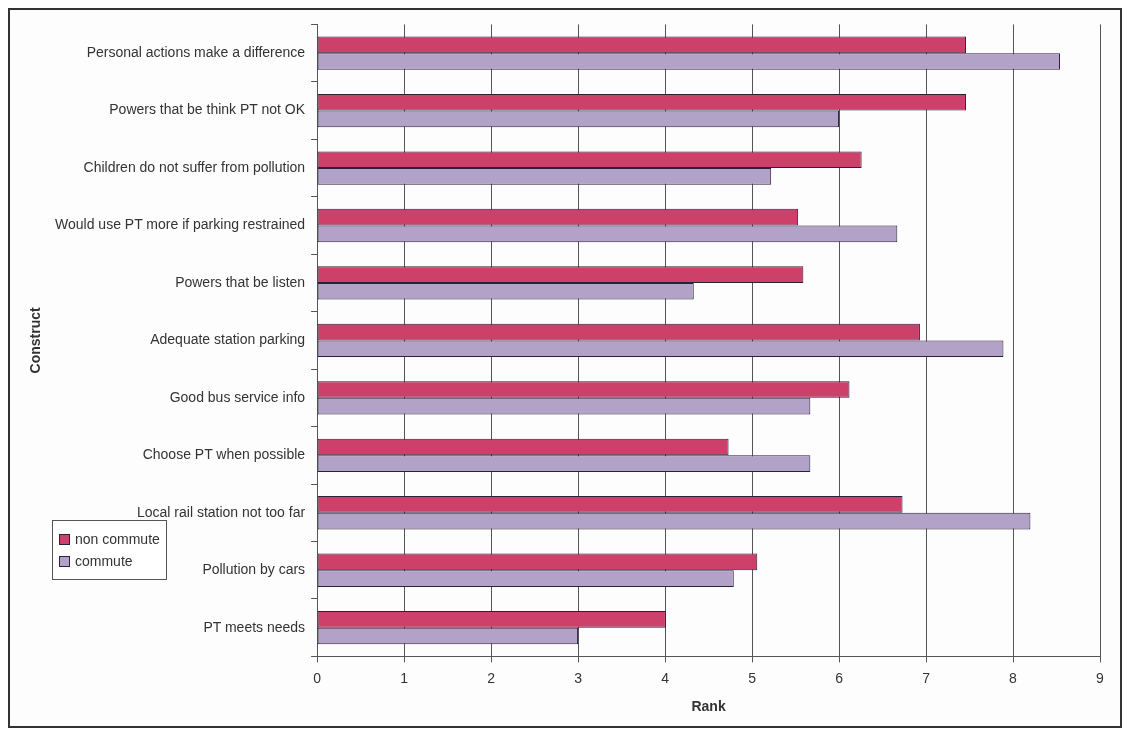 The height and width of the screenshot is (733, 1130). What do you see at coordinates (752, 677) in the screenshot?
I see `x-tick-label: 5` at bounding box center [752, 677].